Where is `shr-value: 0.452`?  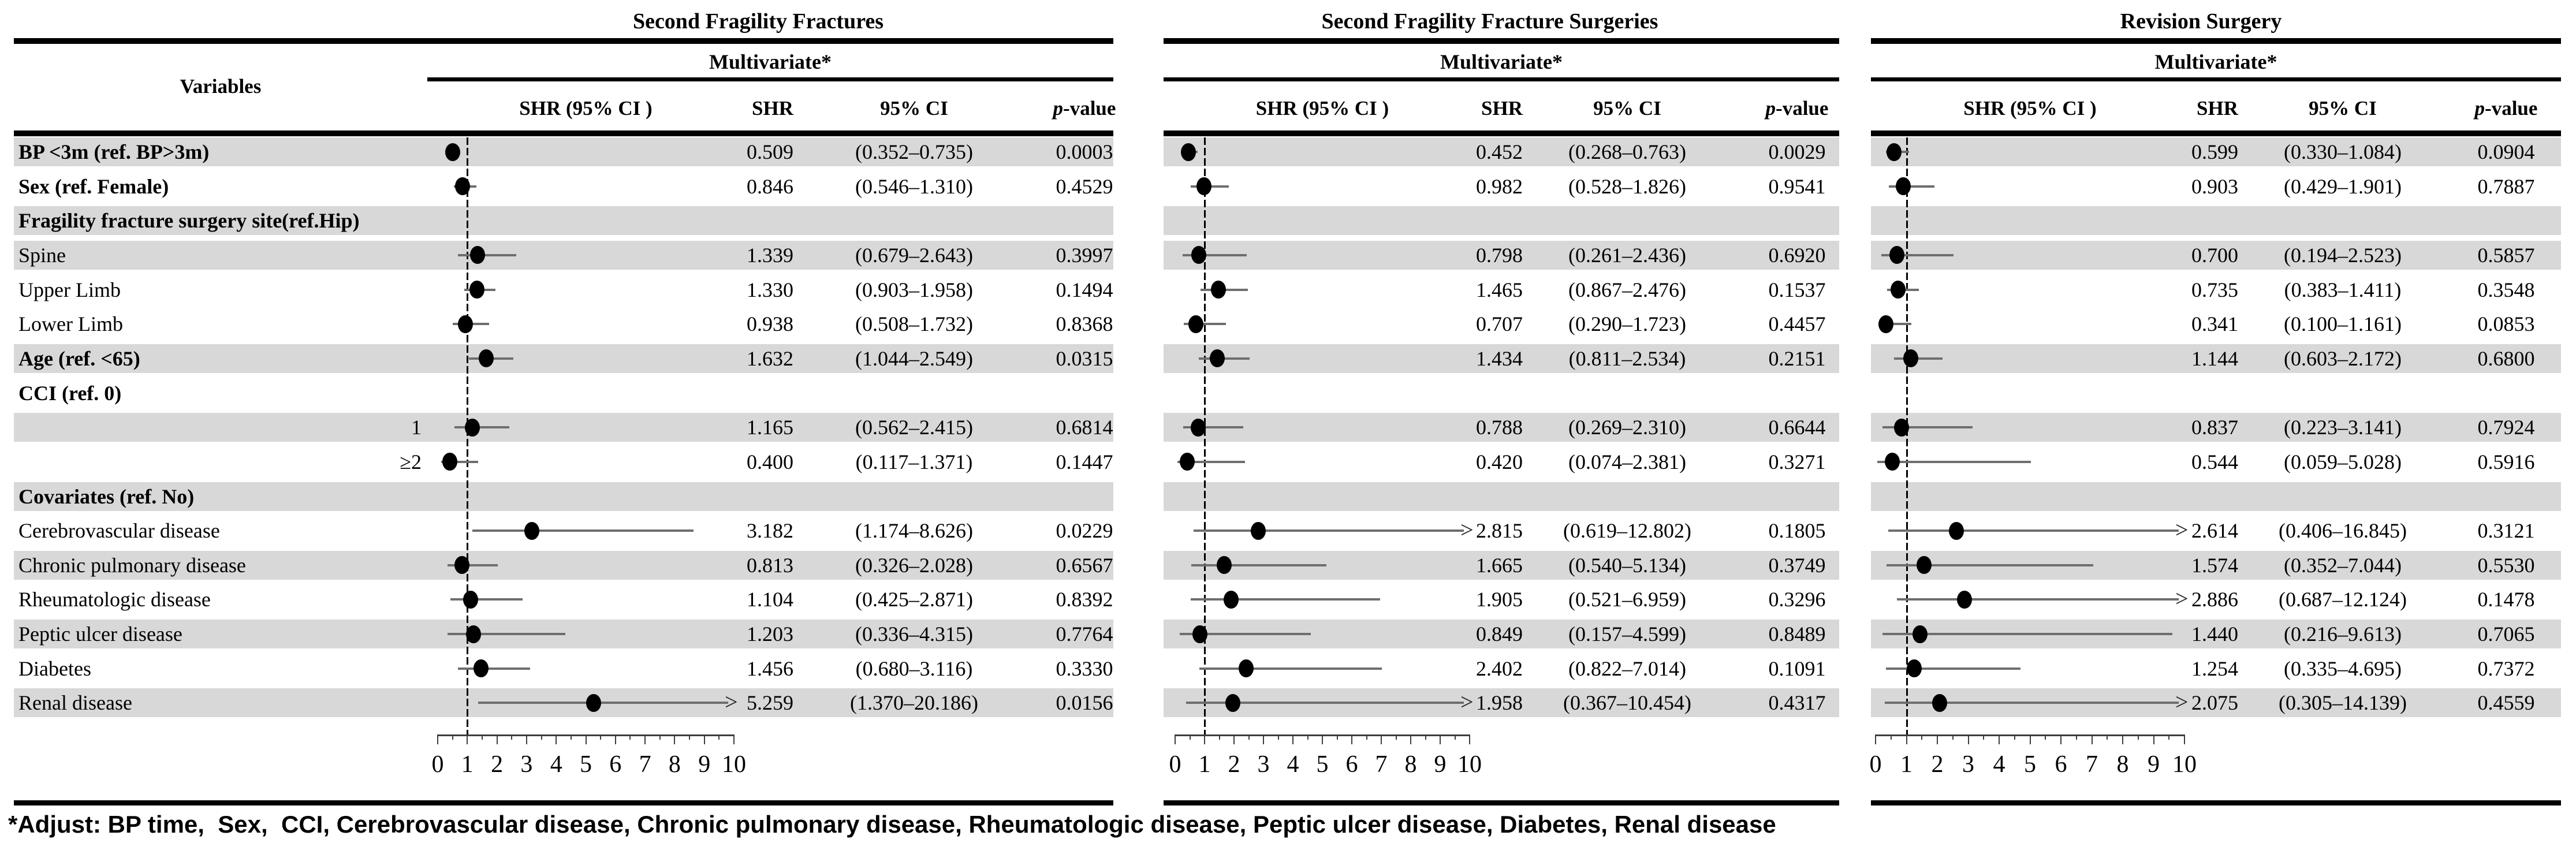 shr-value: 0.452 is located at coordinates (1499, 152).